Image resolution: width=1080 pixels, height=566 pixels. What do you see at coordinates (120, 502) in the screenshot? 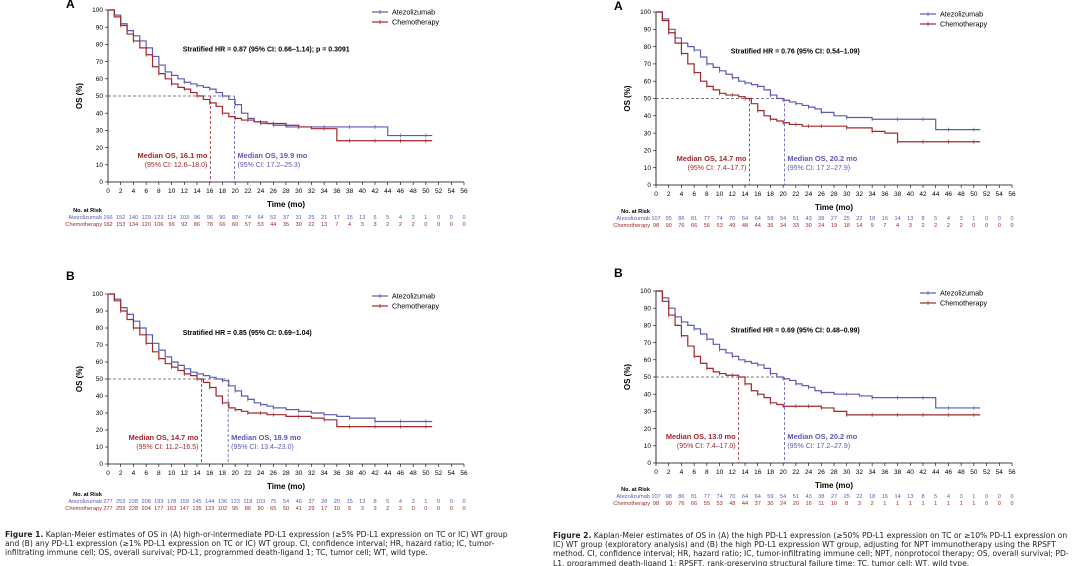
I see `risk-count: 253` at bounding box center [120, 502].